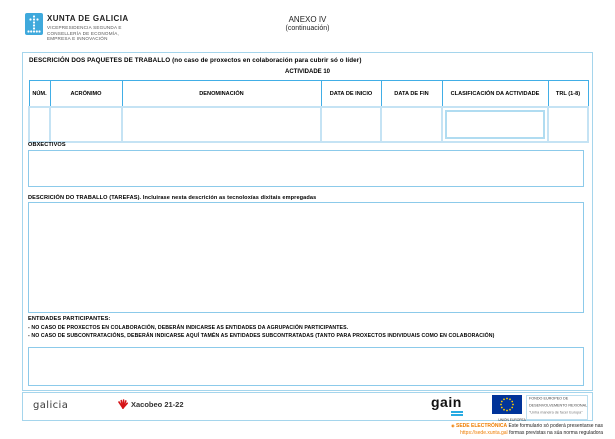  Describe the element at coordinates (69, 319) in the screenshot. I see `entidades-label: ENTIDADES PARTICIPANTES:` at that location.